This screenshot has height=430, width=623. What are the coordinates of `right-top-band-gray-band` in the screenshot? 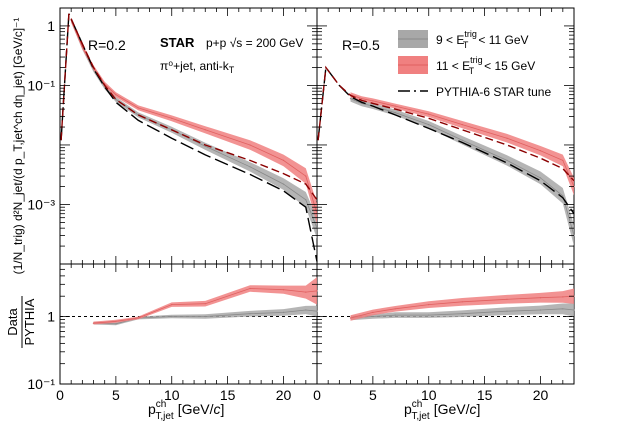 It's located at (462, 171).